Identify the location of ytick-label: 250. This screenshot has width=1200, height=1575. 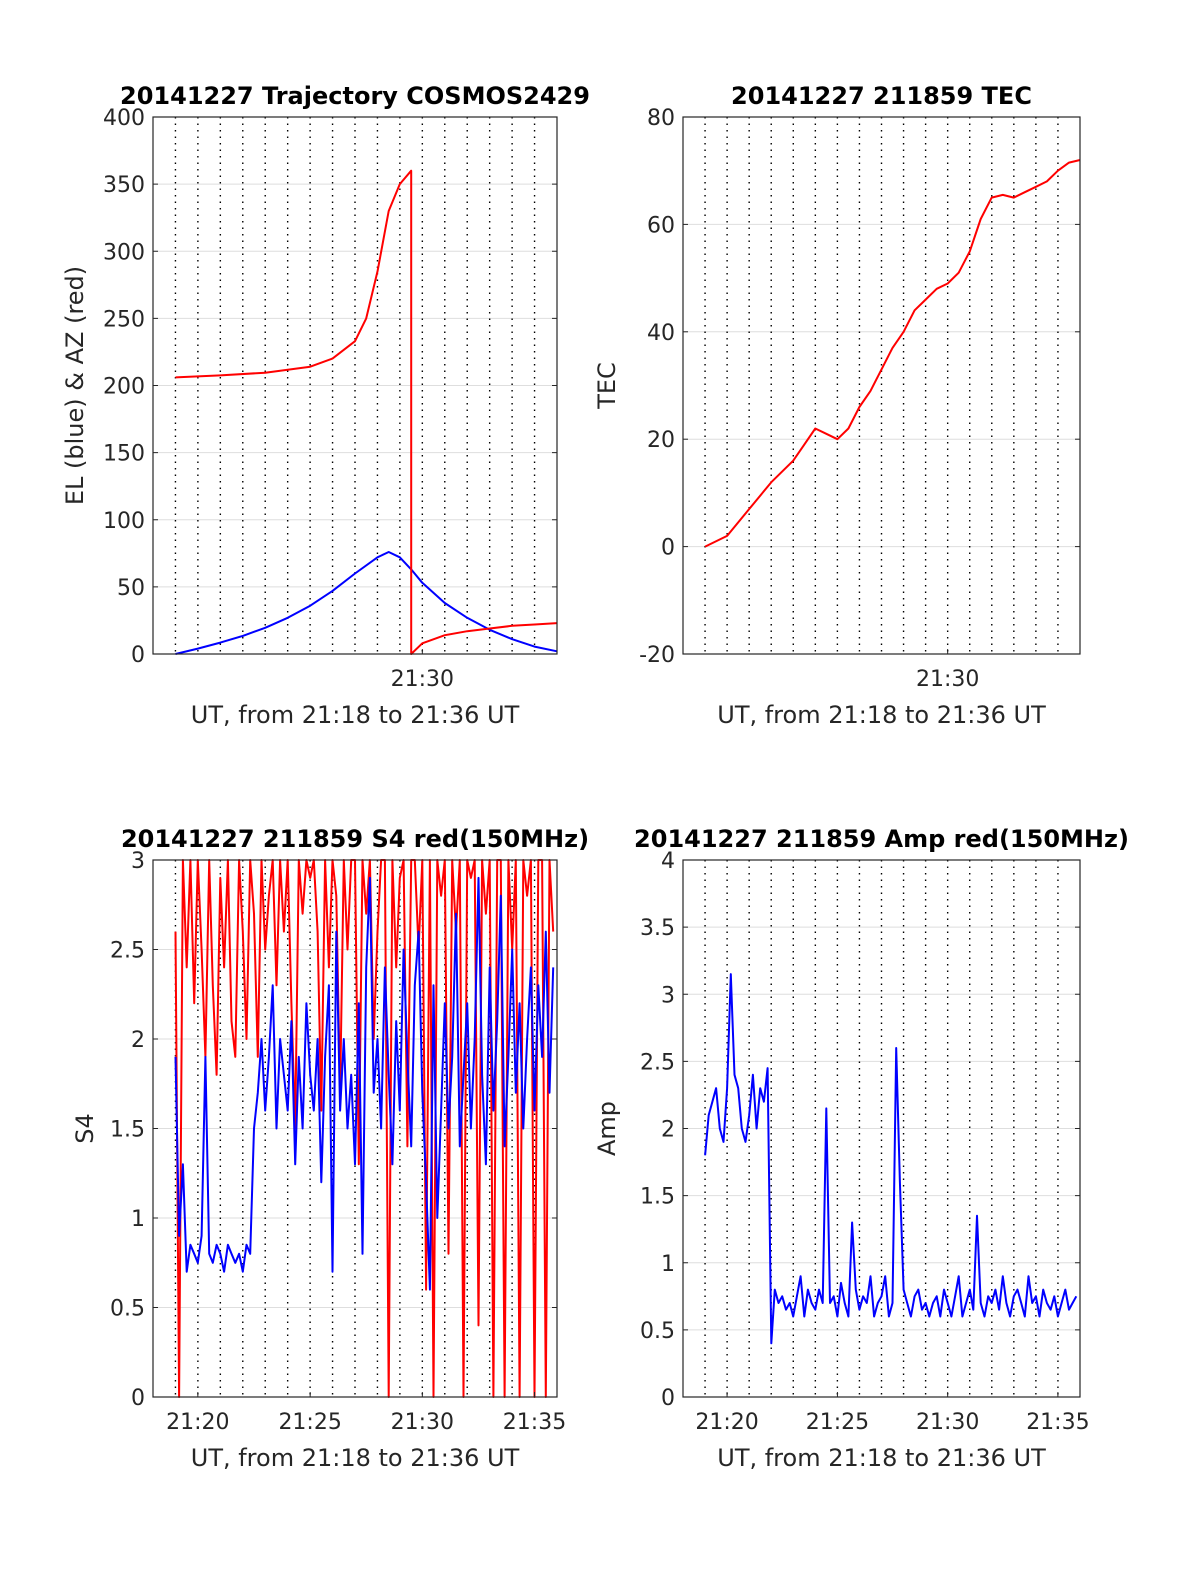
(124, 319).